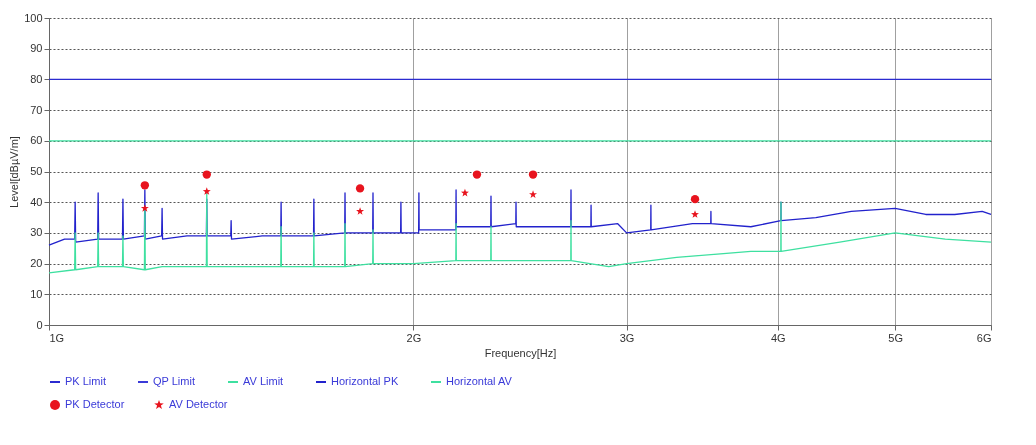  I want to click on x-tick-label: 6G, so click(984, 337).